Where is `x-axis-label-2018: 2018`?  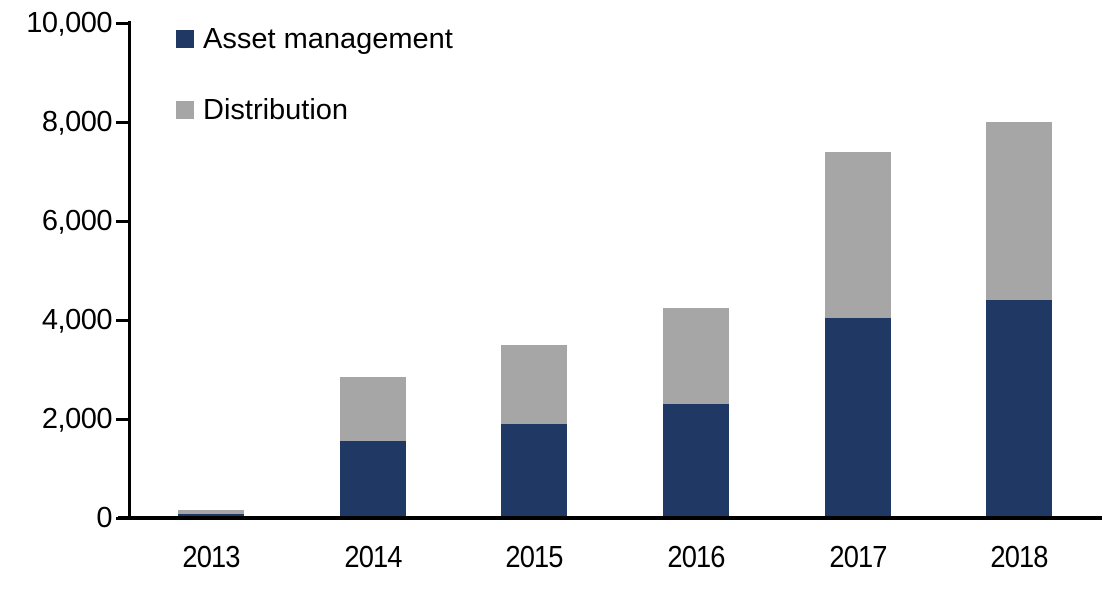
x-axis-label-2018: 2018 is located at coordinates (1019, 556).